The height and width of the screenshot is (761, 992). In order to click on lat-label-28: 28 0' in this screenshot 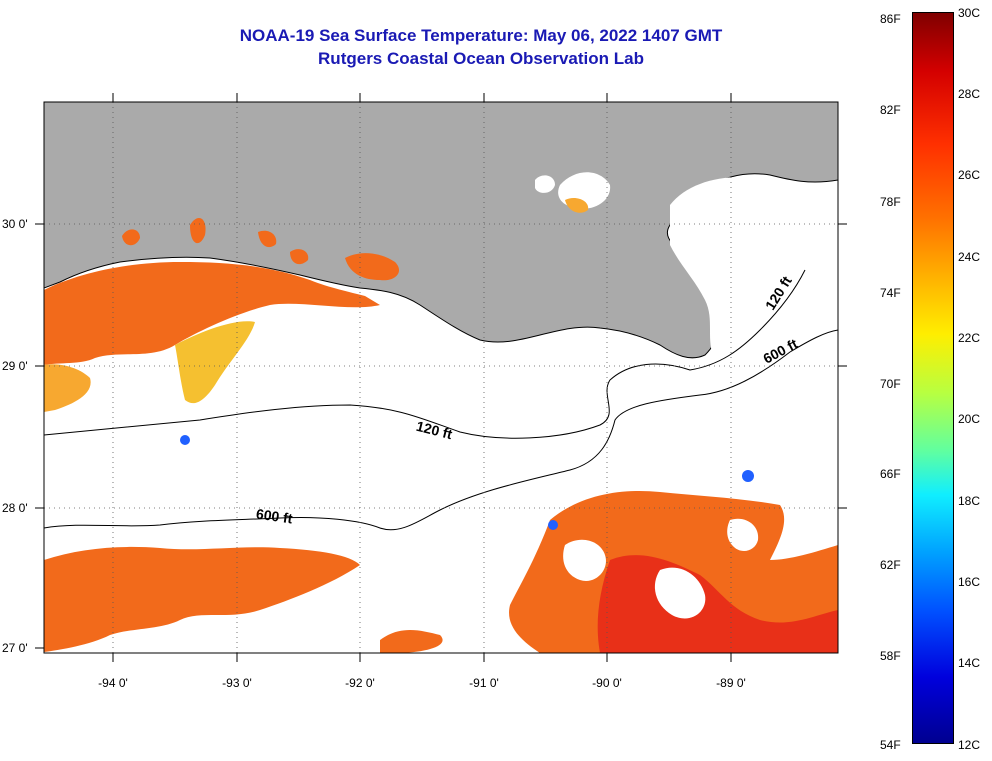, I will do `click(15, 508)`.